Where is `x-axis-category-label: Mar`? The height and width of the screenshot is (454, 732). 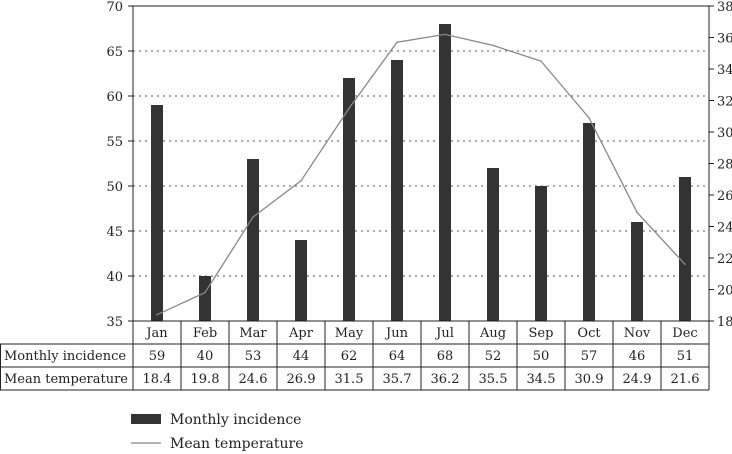 x-axis-category-label: Mar is located at coordinates (253, 333).